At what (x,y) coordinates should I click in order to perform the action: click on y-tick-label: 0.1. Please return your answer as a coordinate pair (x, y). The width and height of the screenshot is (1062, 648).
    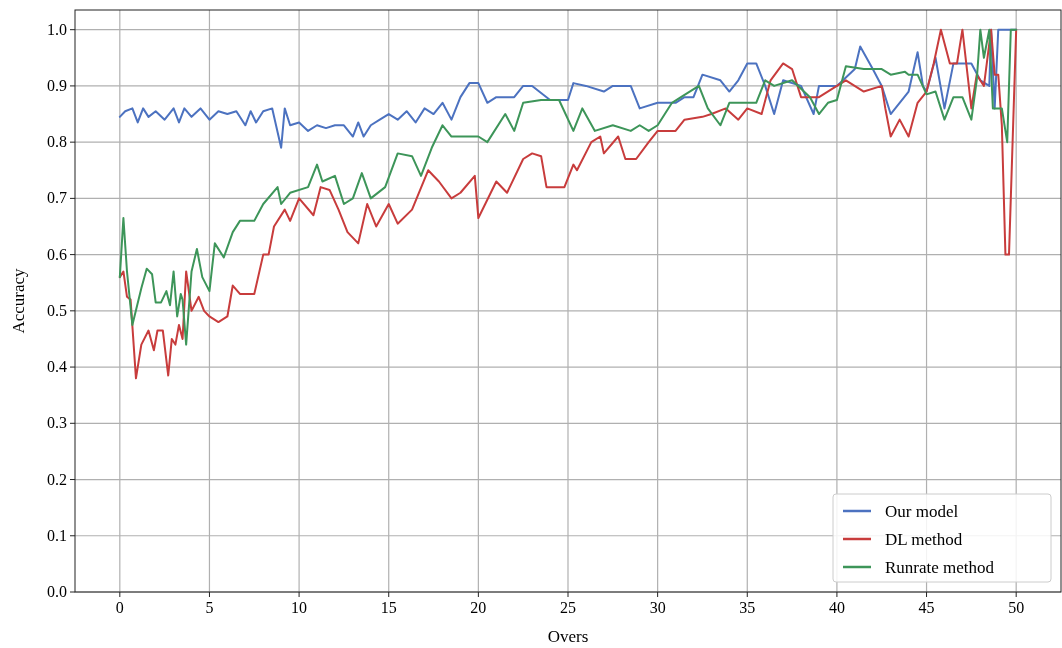
    Looking at the image, I should click on (57, 535).